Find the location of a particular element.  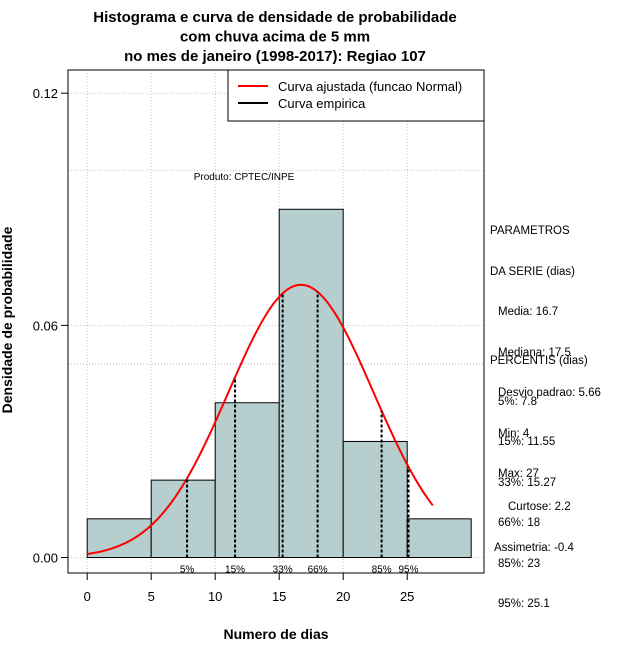

shape-statistics: Curtose: 2.2 Assimetria: -0.4 is located at coordinates (534, 521).